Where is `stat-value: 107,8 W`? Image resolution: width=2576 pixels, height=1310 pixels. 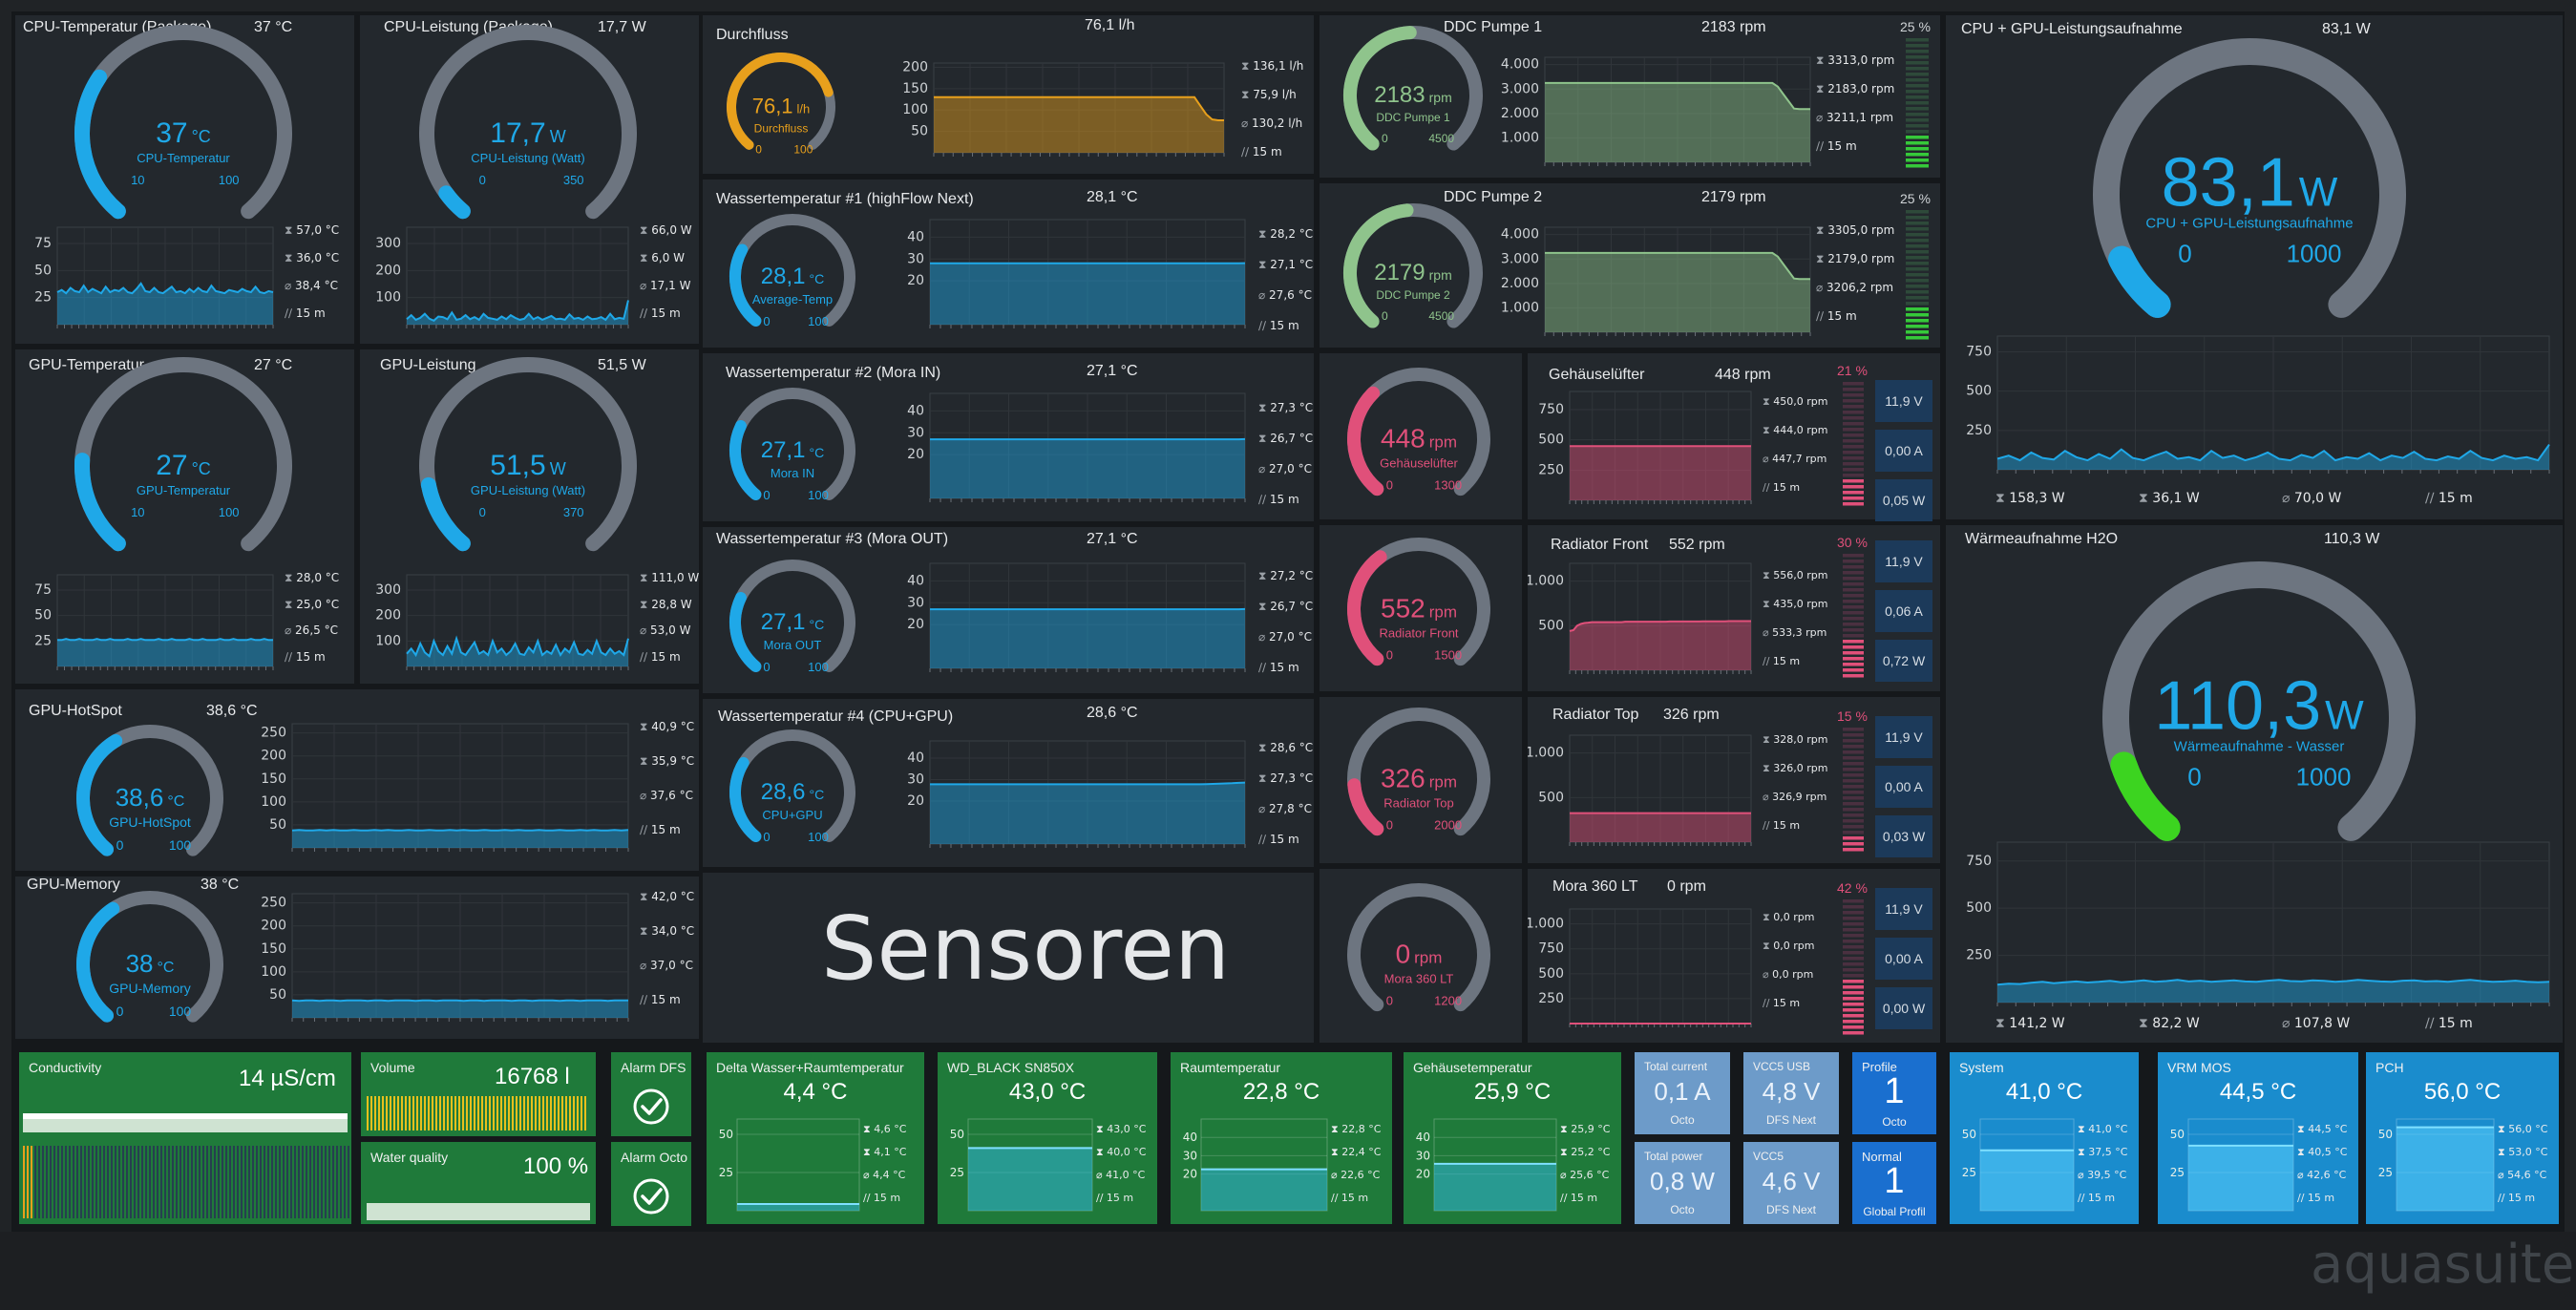 stat-value: 107,8 W is located at coordinates (2322, 1023).